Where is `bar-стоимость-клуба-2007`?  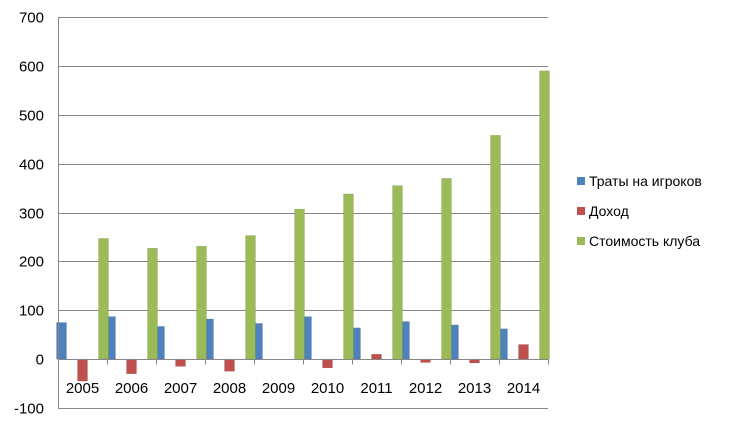
bar-стоимость-клуба-2007 is located at coordinates (201, 302).